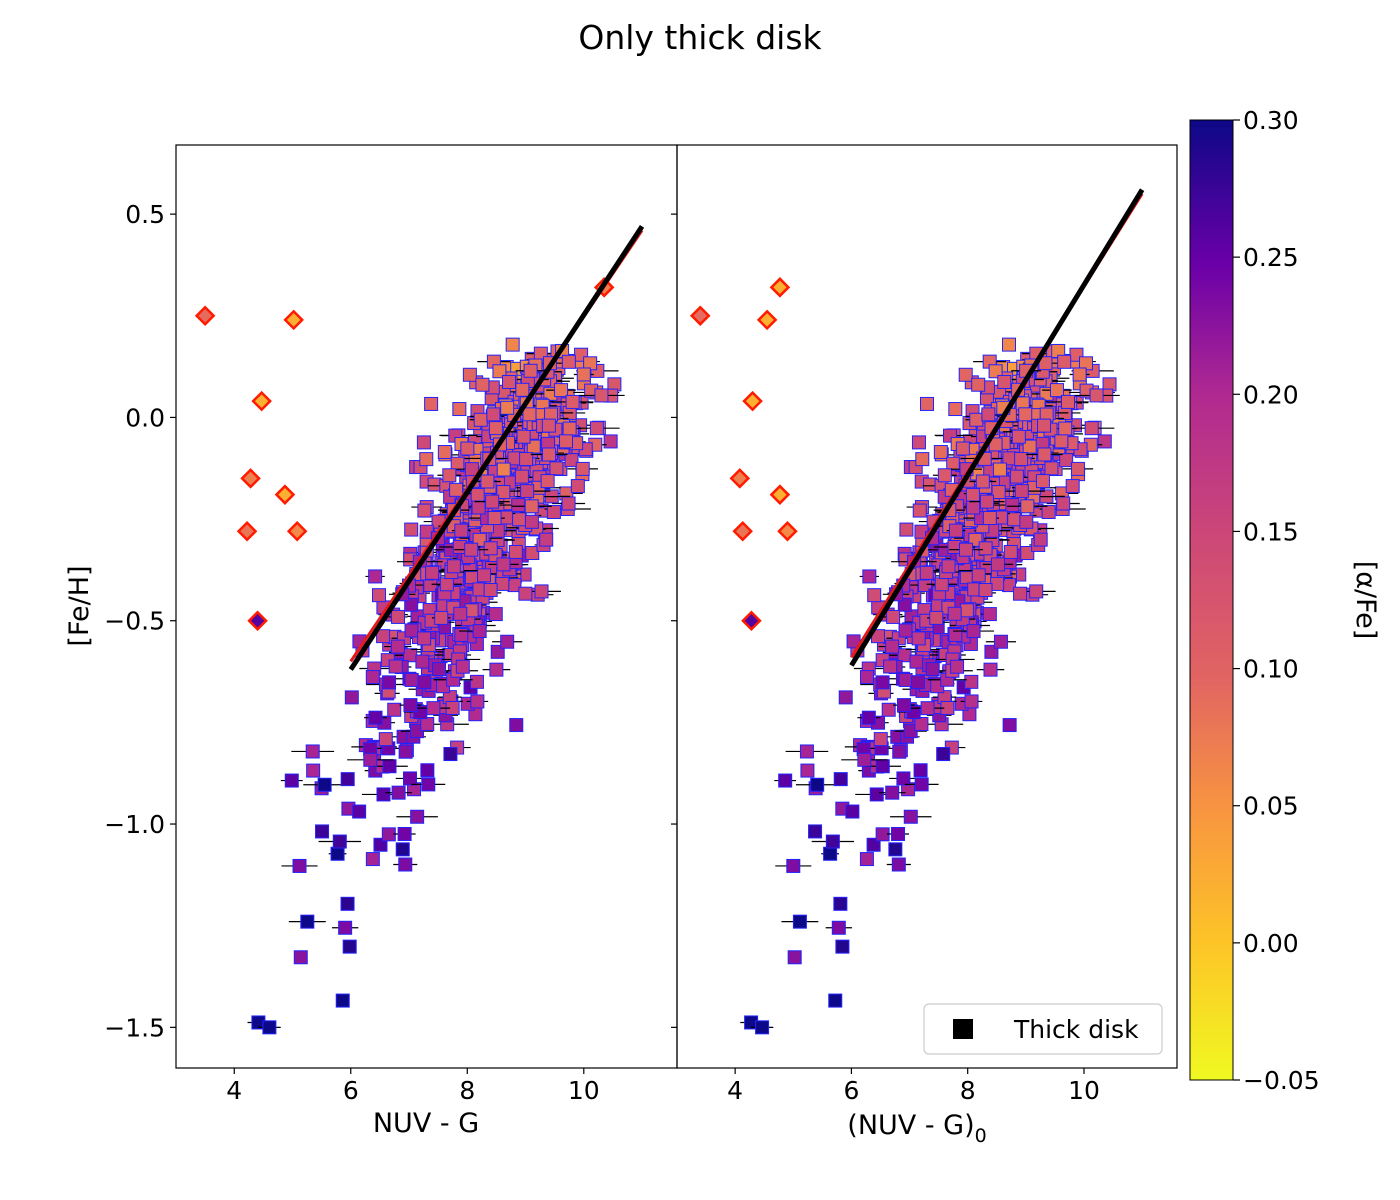  I want to click on colorbar: 0.30 0.25 0.20 0.15 0.10 0.05 0.00 −0.05 [α/Fe], so click(1285, 600).